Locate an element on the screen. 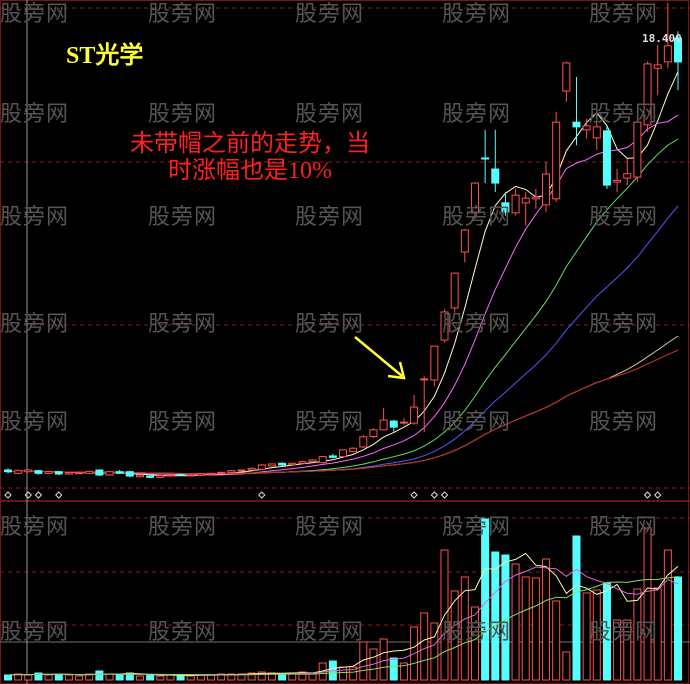 The height and width of the screenshot is (684, 690). max-price-label: 18.400 is located at coordinates (662, 38).